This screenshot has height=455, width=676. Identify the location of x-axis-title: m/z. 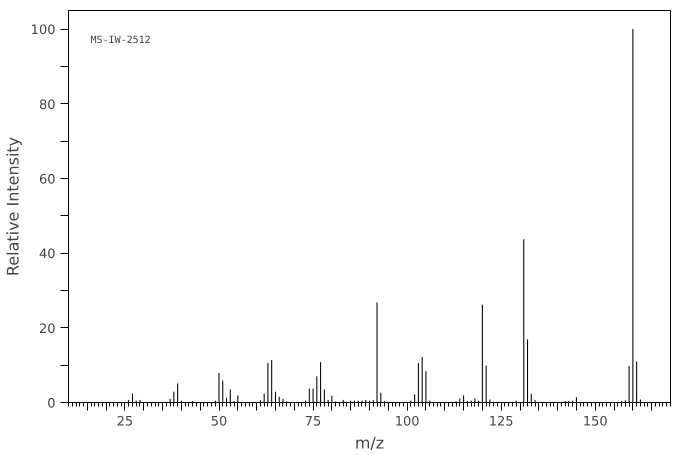
(369, 443).